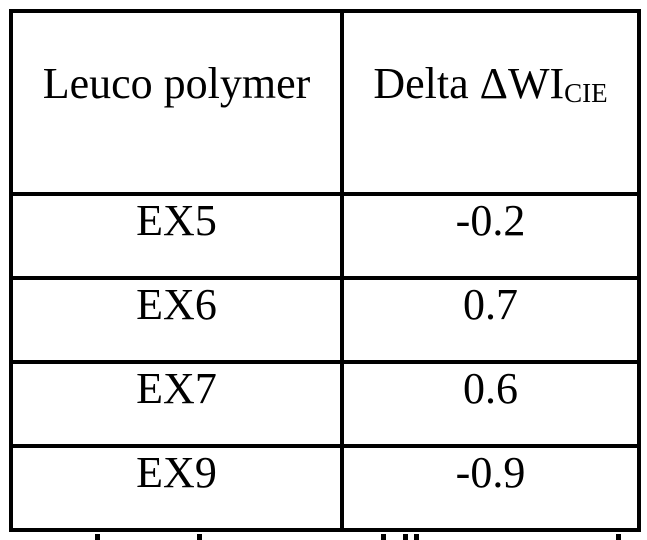  Describe the element at coordinates (586, 93) in the screenshot. I see `header-subscript-cie: CIE` at that location.